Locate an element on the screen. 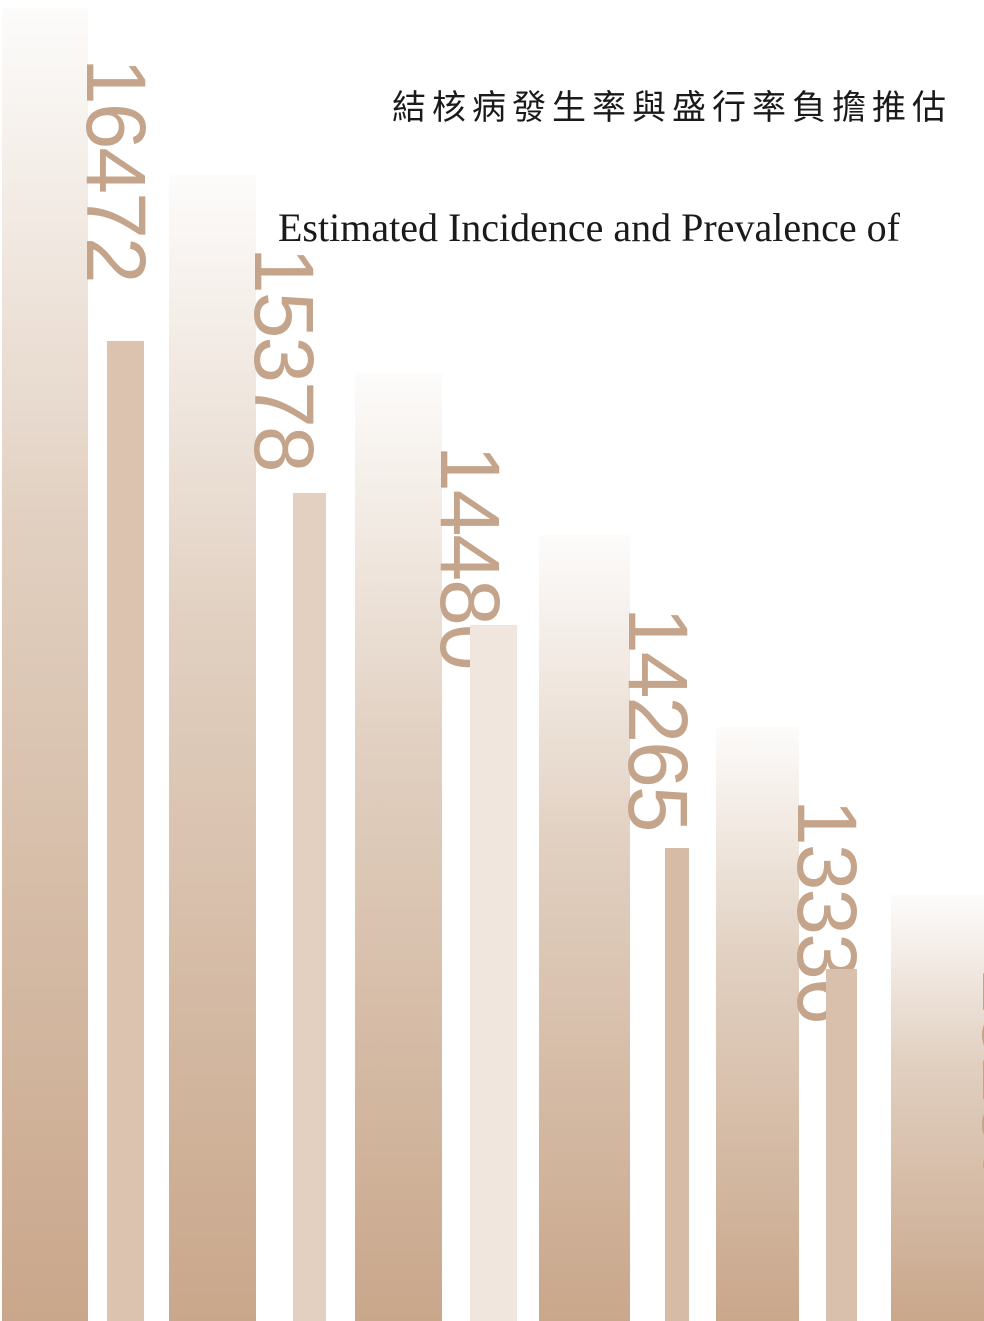  bar-wide: 13237 is located at coordinates (937, 1108).